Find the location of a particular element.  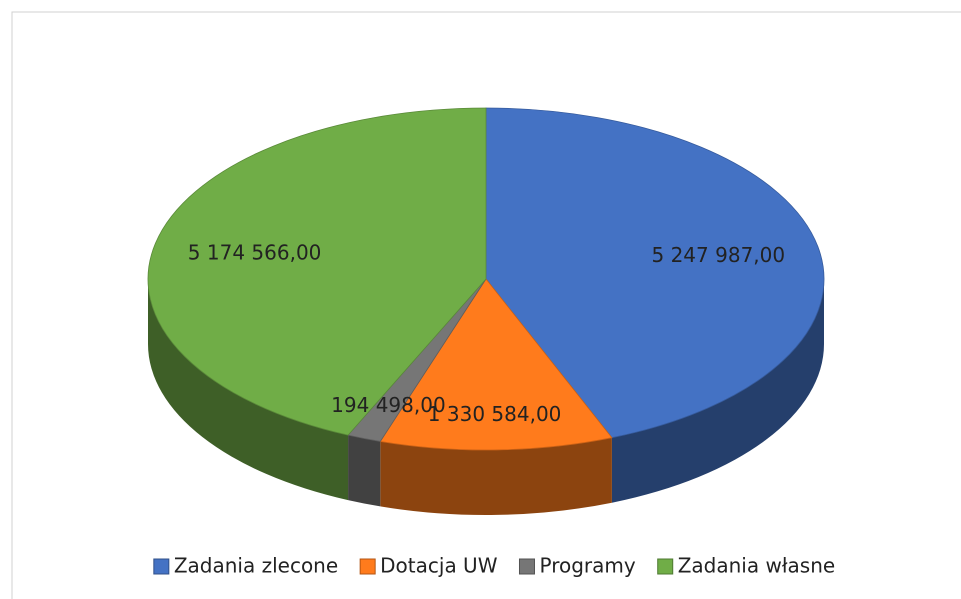

legend-label: Zadania własne is located at coordinates (756, 566).